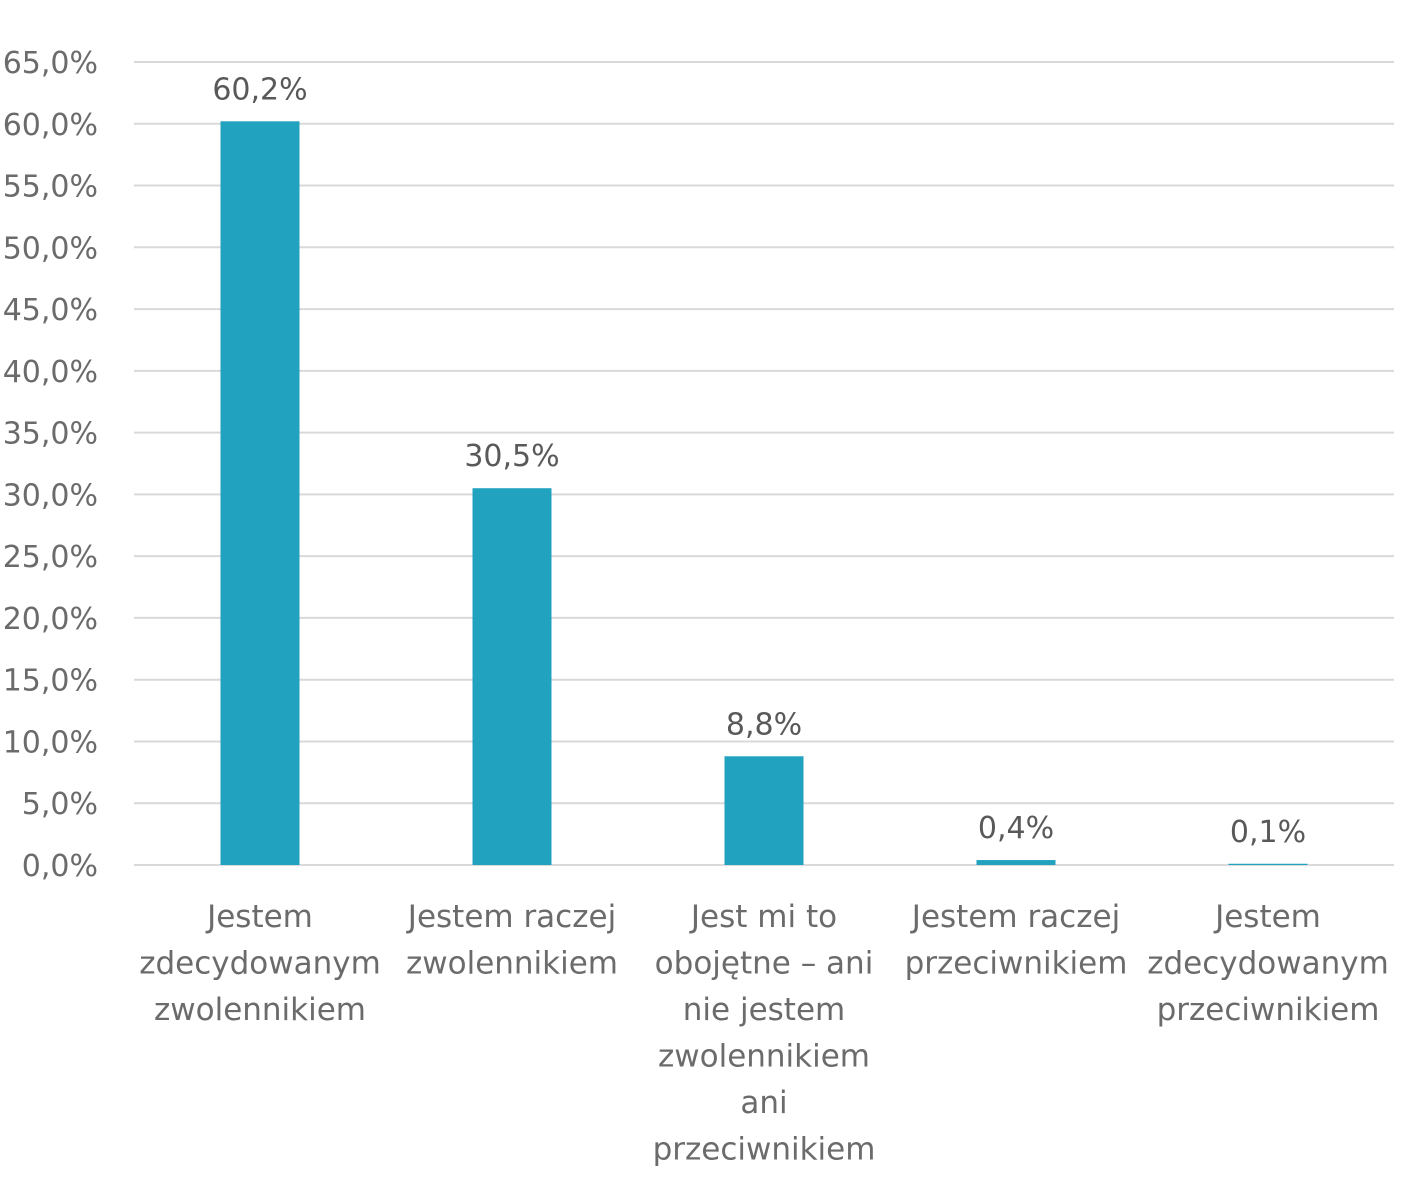 The height and width of the screenshot is (1188, 1416). What do you see at coordinates (763, 917) in the screenshot?
I see `x-category-label: Jest mi to` at bounding box center [763, 917].